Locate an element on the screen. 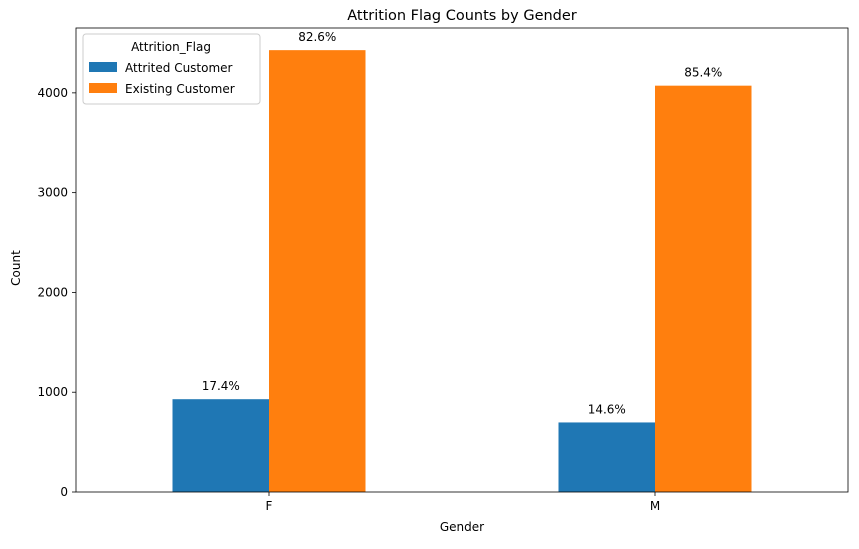 This screenshot has height=549, width=859. y-tick-label: 2000 is located at coordinates (52, 292).